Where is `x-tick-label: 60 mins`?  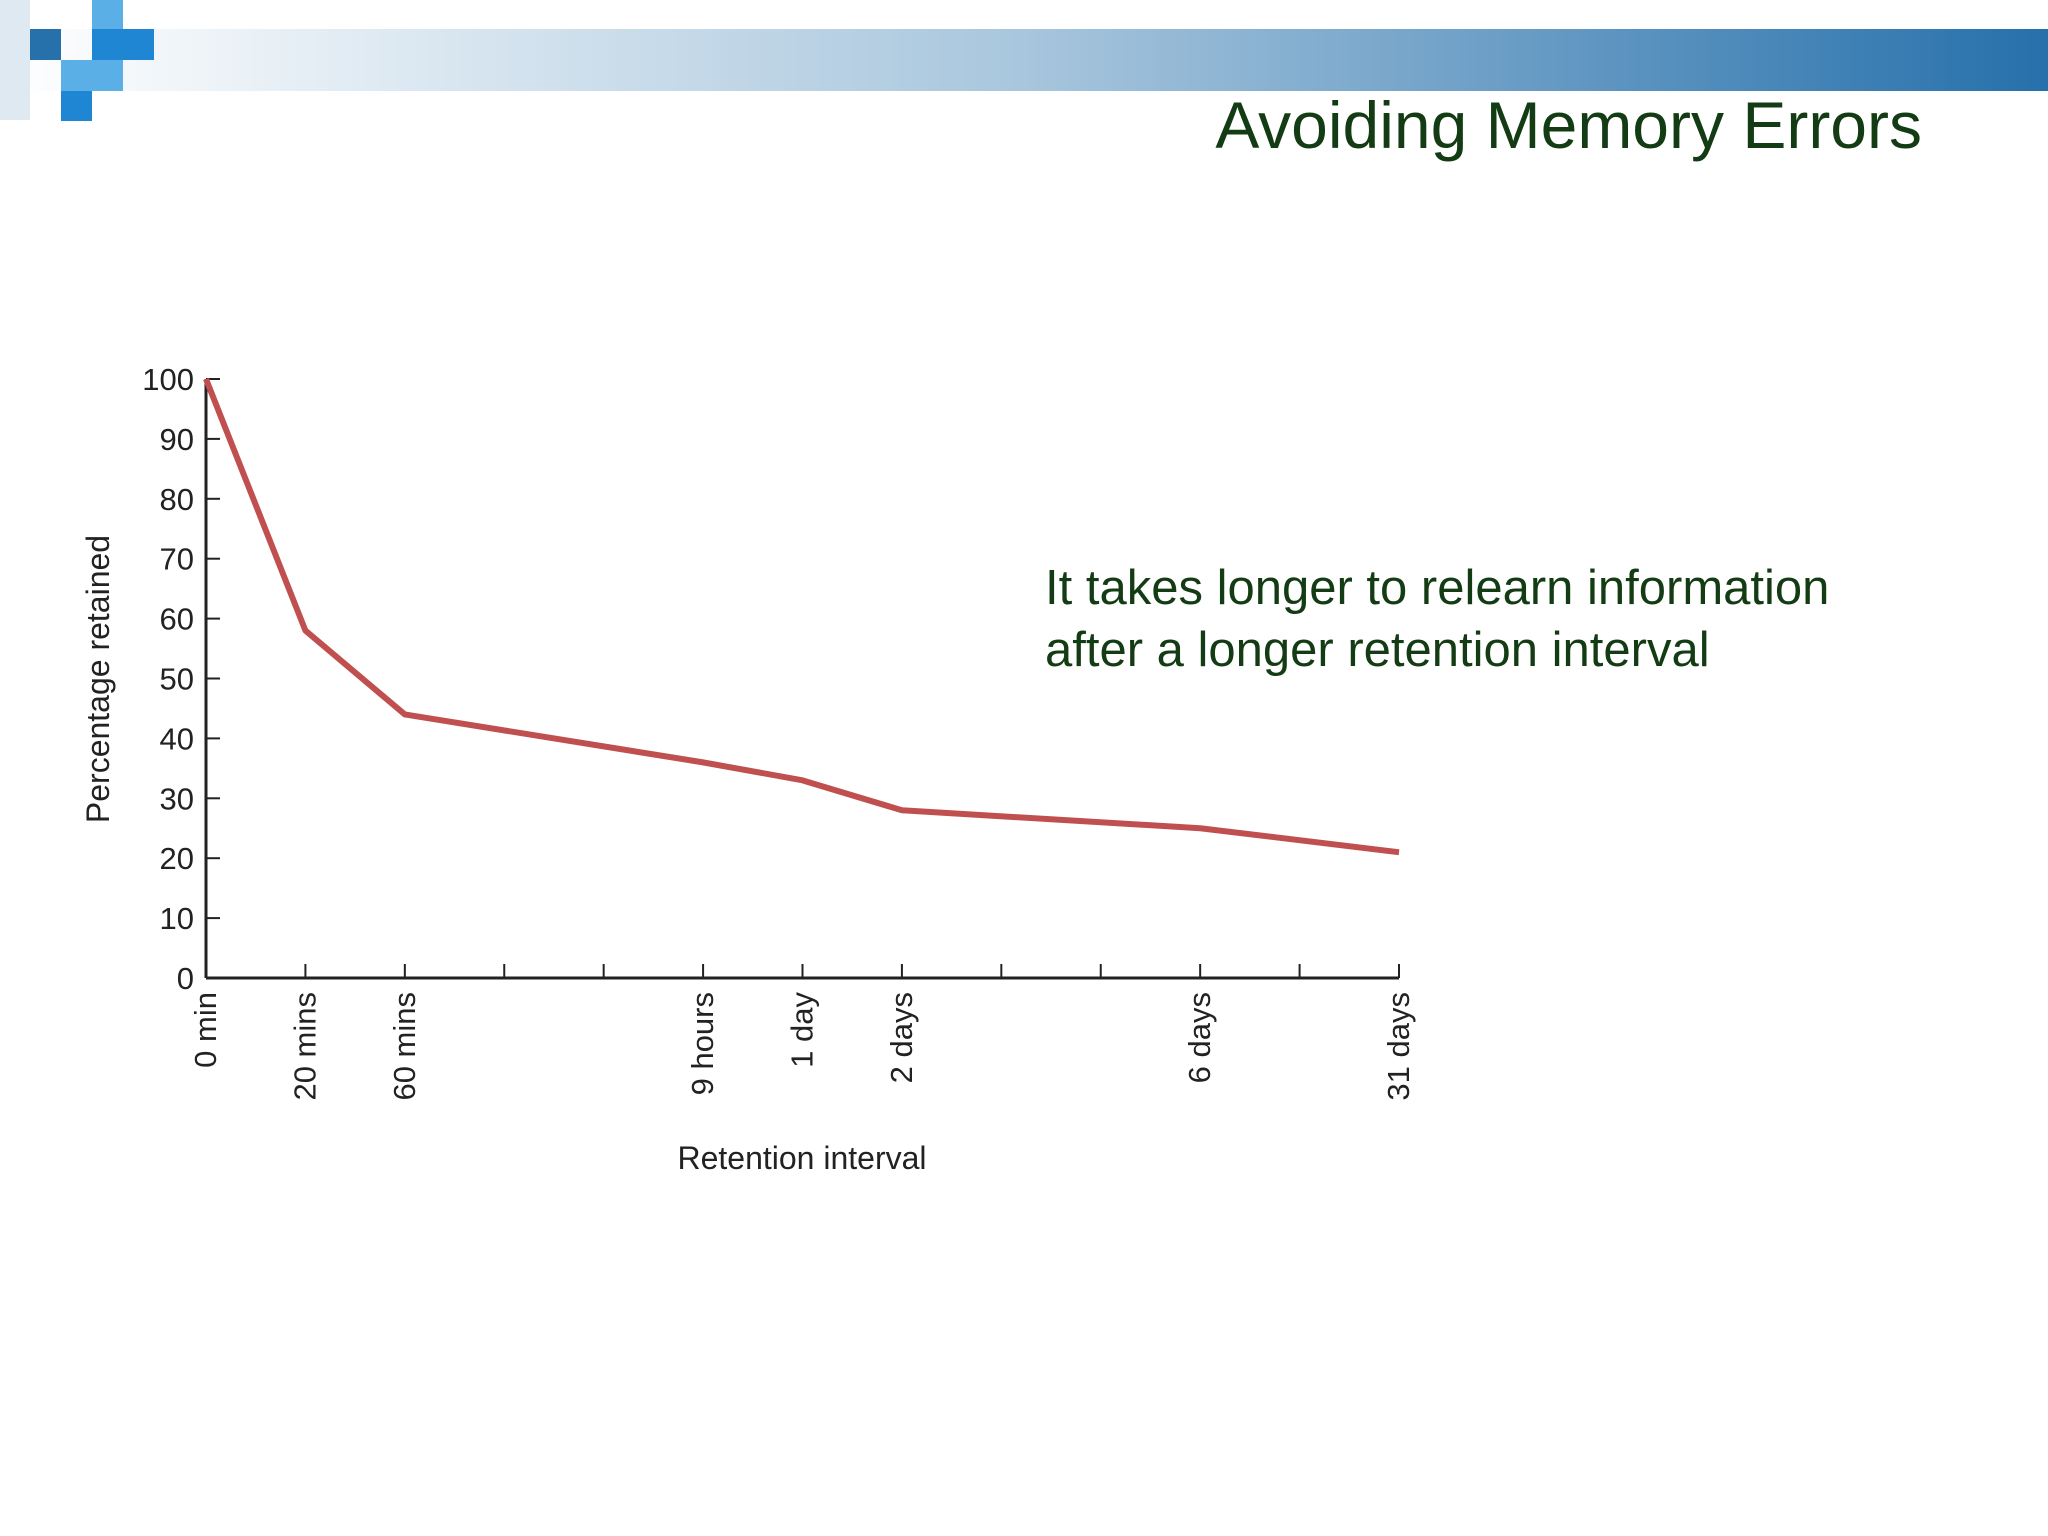
x-tick-label: 60 mins is located at coordinates (404, 1046).